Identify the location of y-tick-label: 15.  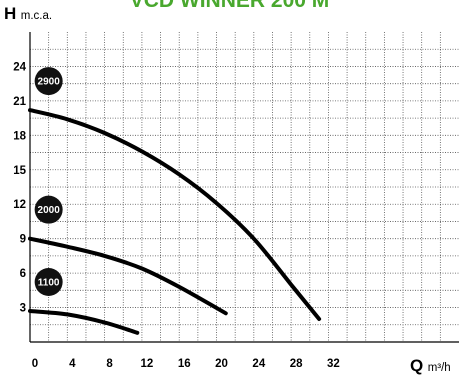
(19, 171).